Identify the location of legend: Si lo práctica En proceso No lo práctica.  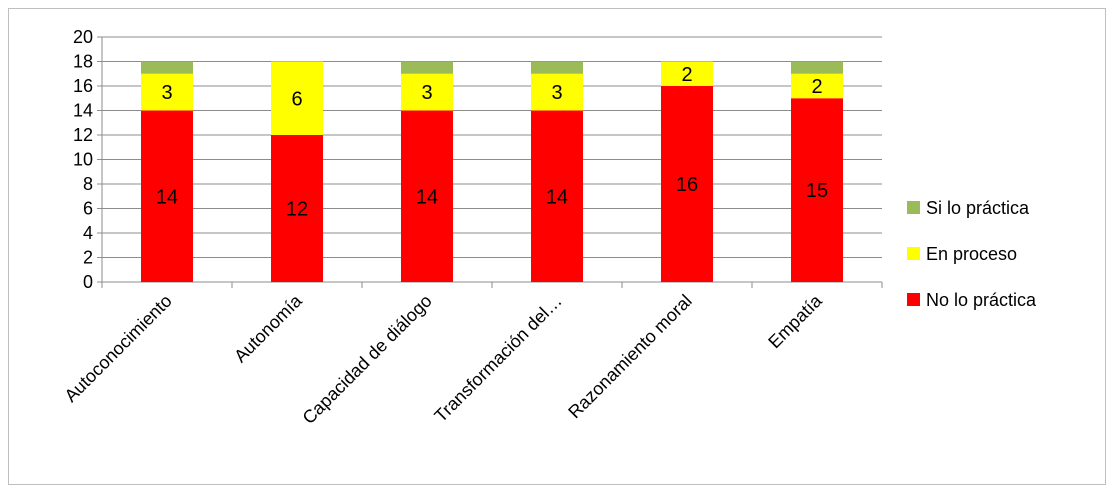
(972, 254).